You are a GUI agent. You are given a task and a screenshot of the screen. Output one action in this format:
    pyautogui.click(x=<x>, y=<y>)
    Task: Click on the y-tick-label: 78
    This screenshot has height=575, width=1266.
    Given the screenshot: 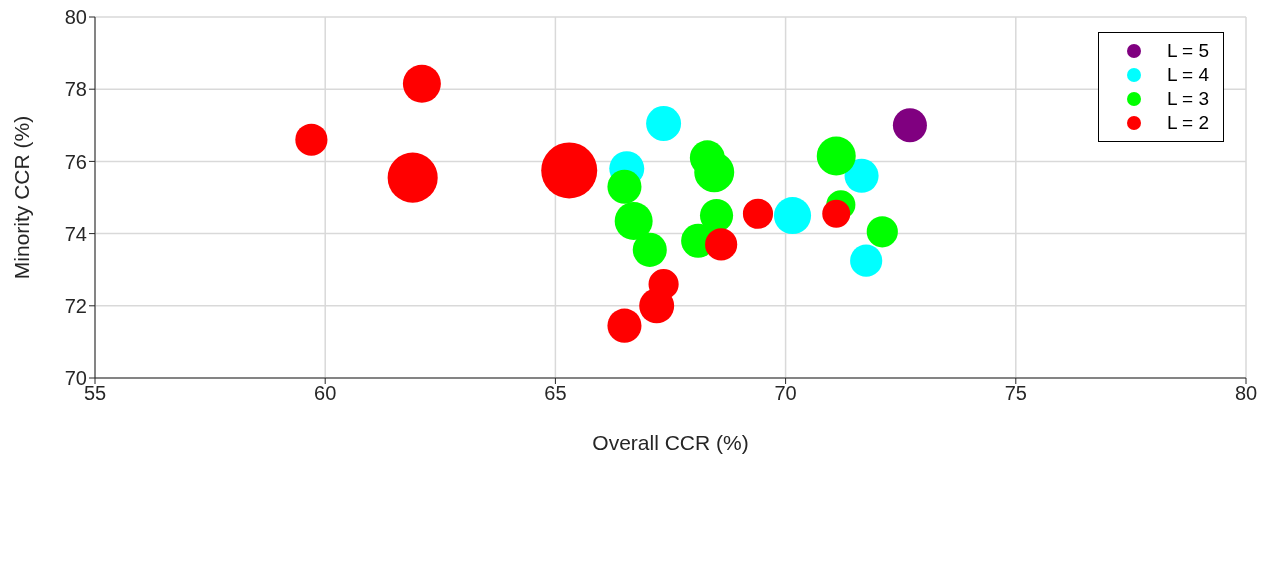 What is the action you would take?
    pyautogui.click(x=75, y=89)
    